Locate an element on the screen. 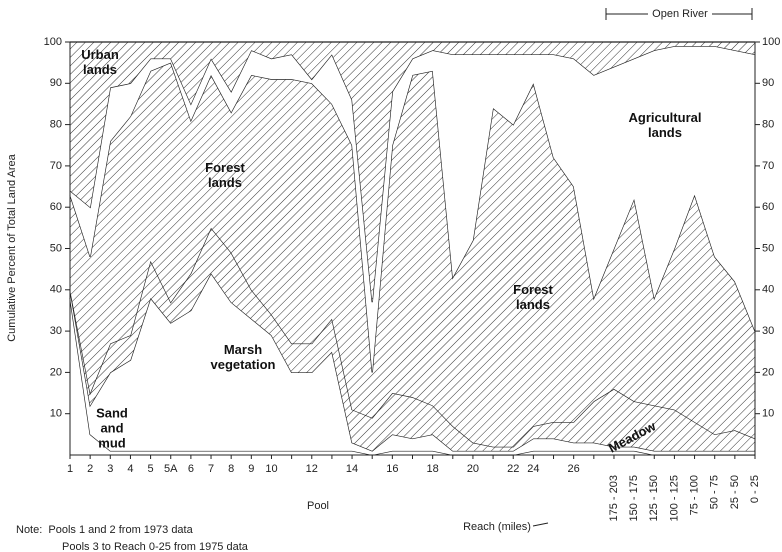 The height and width of the screenshot is (552, 782). x-tick-label: 3 is located at coordinates (110, 469).